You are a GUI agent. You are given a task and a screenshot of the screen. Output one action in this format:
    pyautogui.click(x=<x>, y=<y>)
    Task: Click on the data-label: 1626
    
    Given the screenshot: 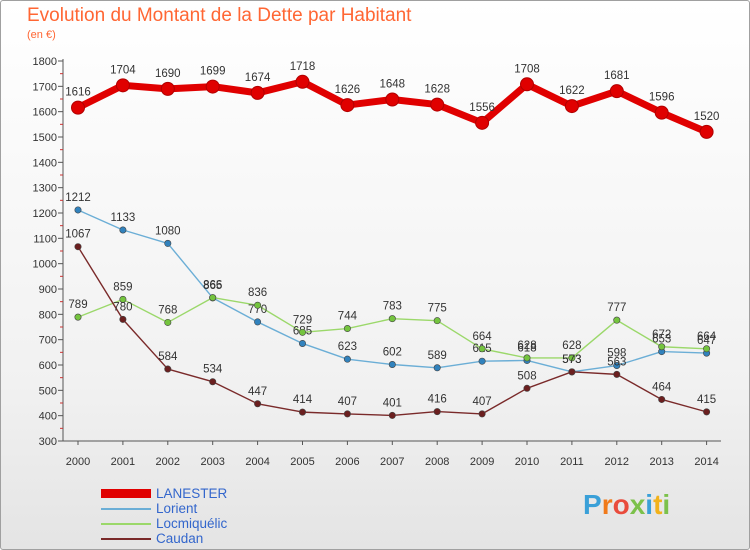 What is the action you would take?
    pyautogui.click(x=348, y=90)
    